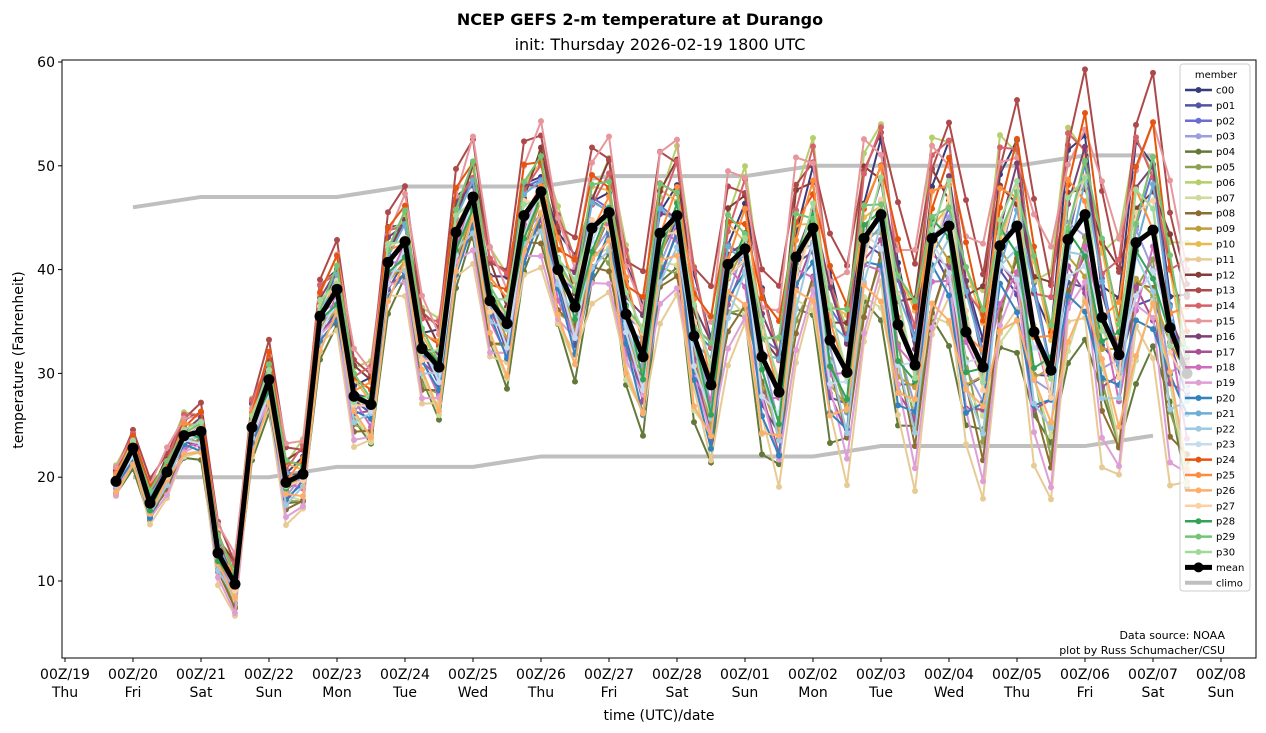 The height and width of the screenshot is (733, 1266). I want to click on legend-entry-p23: p23, so click(1210, 445).